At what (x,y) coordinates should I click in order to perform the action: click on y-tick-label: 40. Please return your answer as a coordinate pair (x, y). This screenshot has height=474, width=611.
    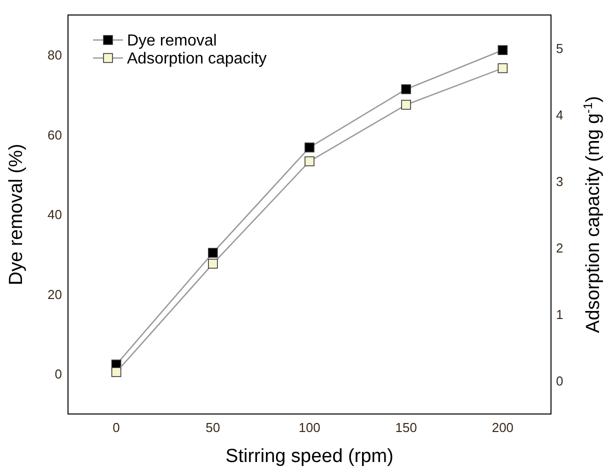
    Looking at the image, I should click on (55, 214).